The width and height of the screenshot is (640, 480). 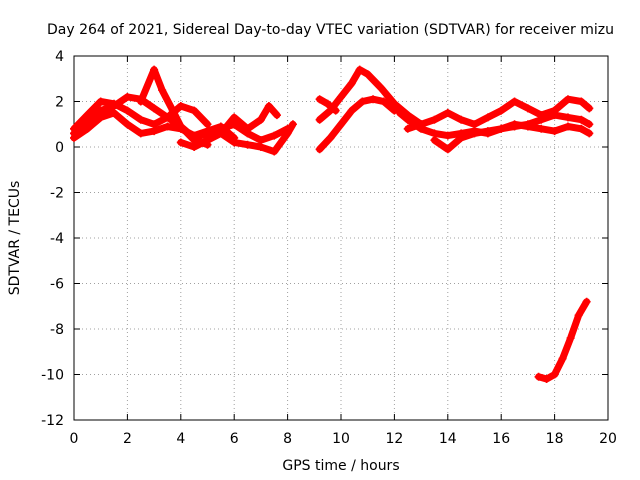 What do you see at coordinates (52, 376) in the screenshot?
I see `y-tick-label: -10` at bounding box center [52, 376].